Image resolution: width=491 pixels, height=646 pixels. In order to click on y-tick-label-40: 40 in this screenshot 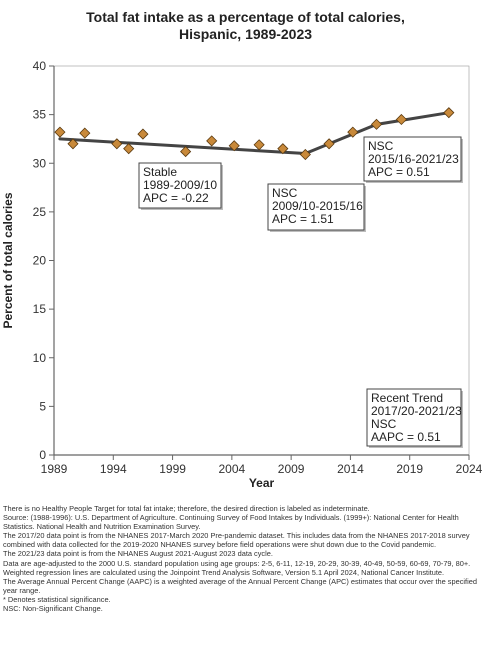, I will do `click(40, 66)`.